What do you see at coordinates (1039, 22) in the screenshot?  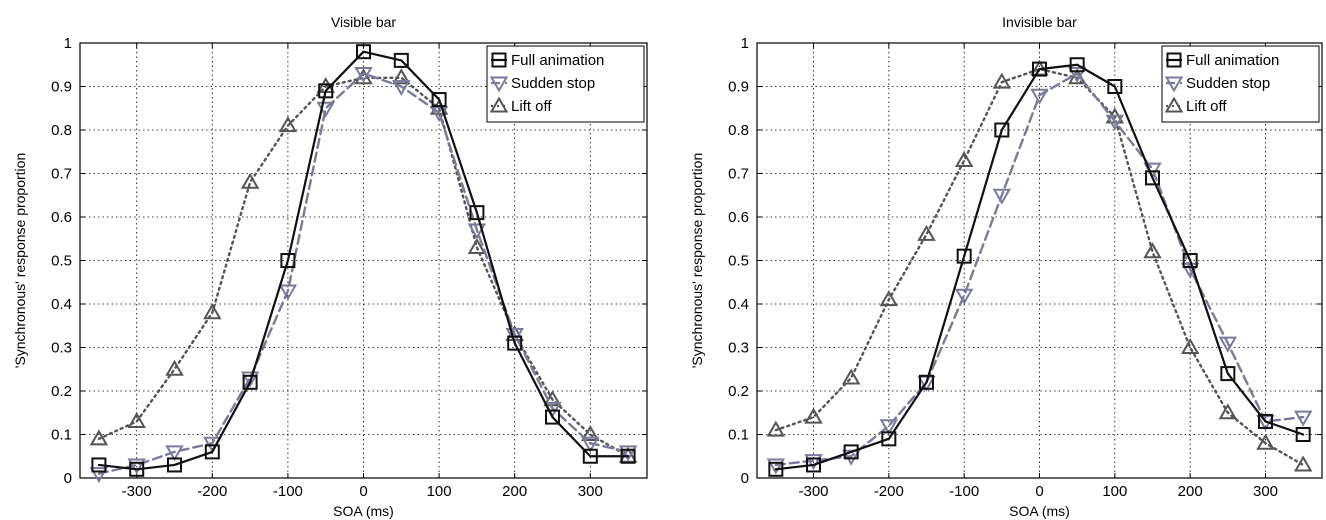 I see `chart-title: Invisible bar` at bounding box center [1039, 22].